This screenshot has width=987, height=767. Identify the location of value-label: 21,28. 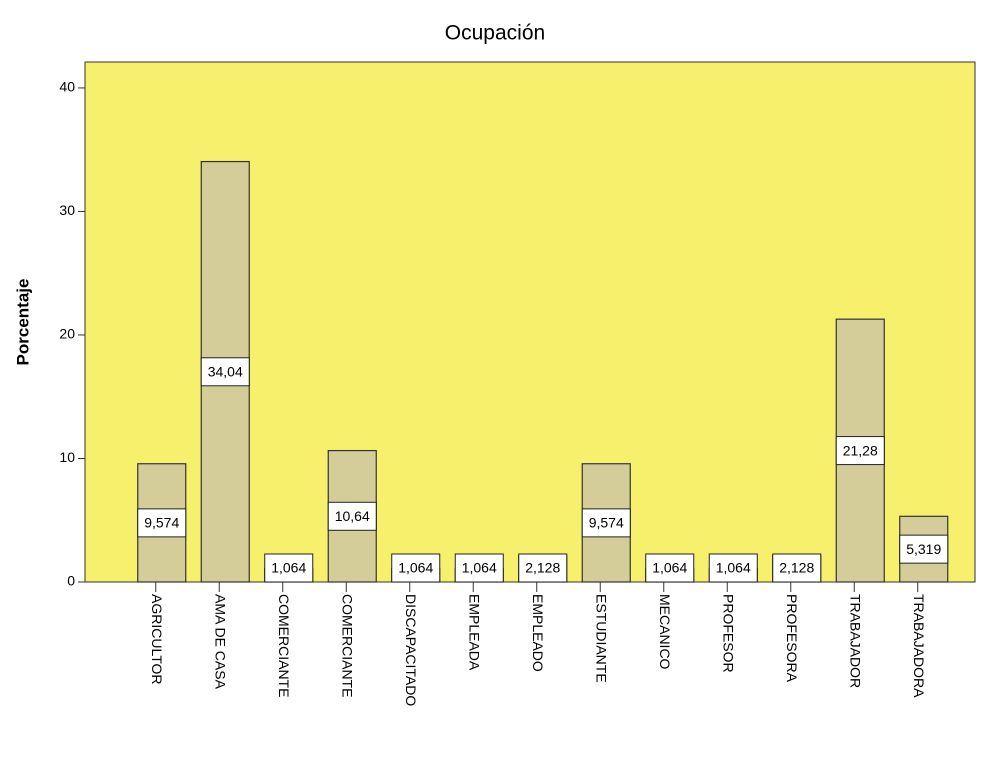
(860, 450).